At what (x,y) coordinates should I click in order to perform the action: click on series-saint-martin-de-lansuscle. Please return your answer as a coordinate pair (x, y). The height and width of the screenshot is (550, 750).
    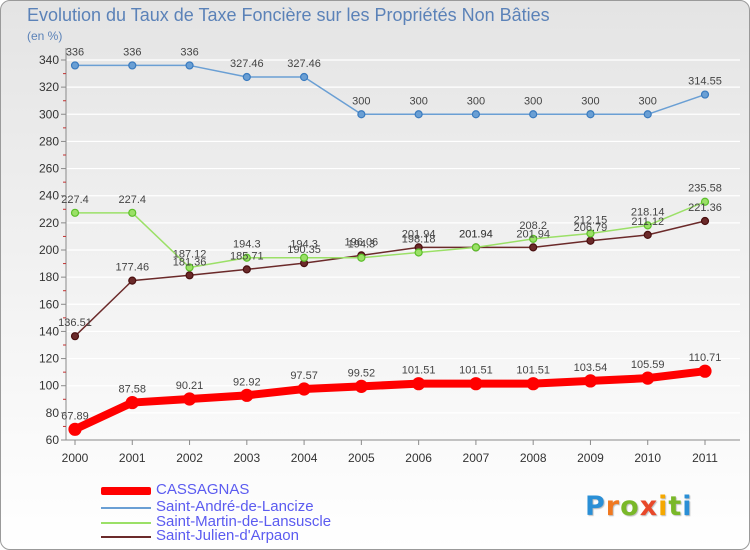
    Looking at the image, I should click on (390, 234).